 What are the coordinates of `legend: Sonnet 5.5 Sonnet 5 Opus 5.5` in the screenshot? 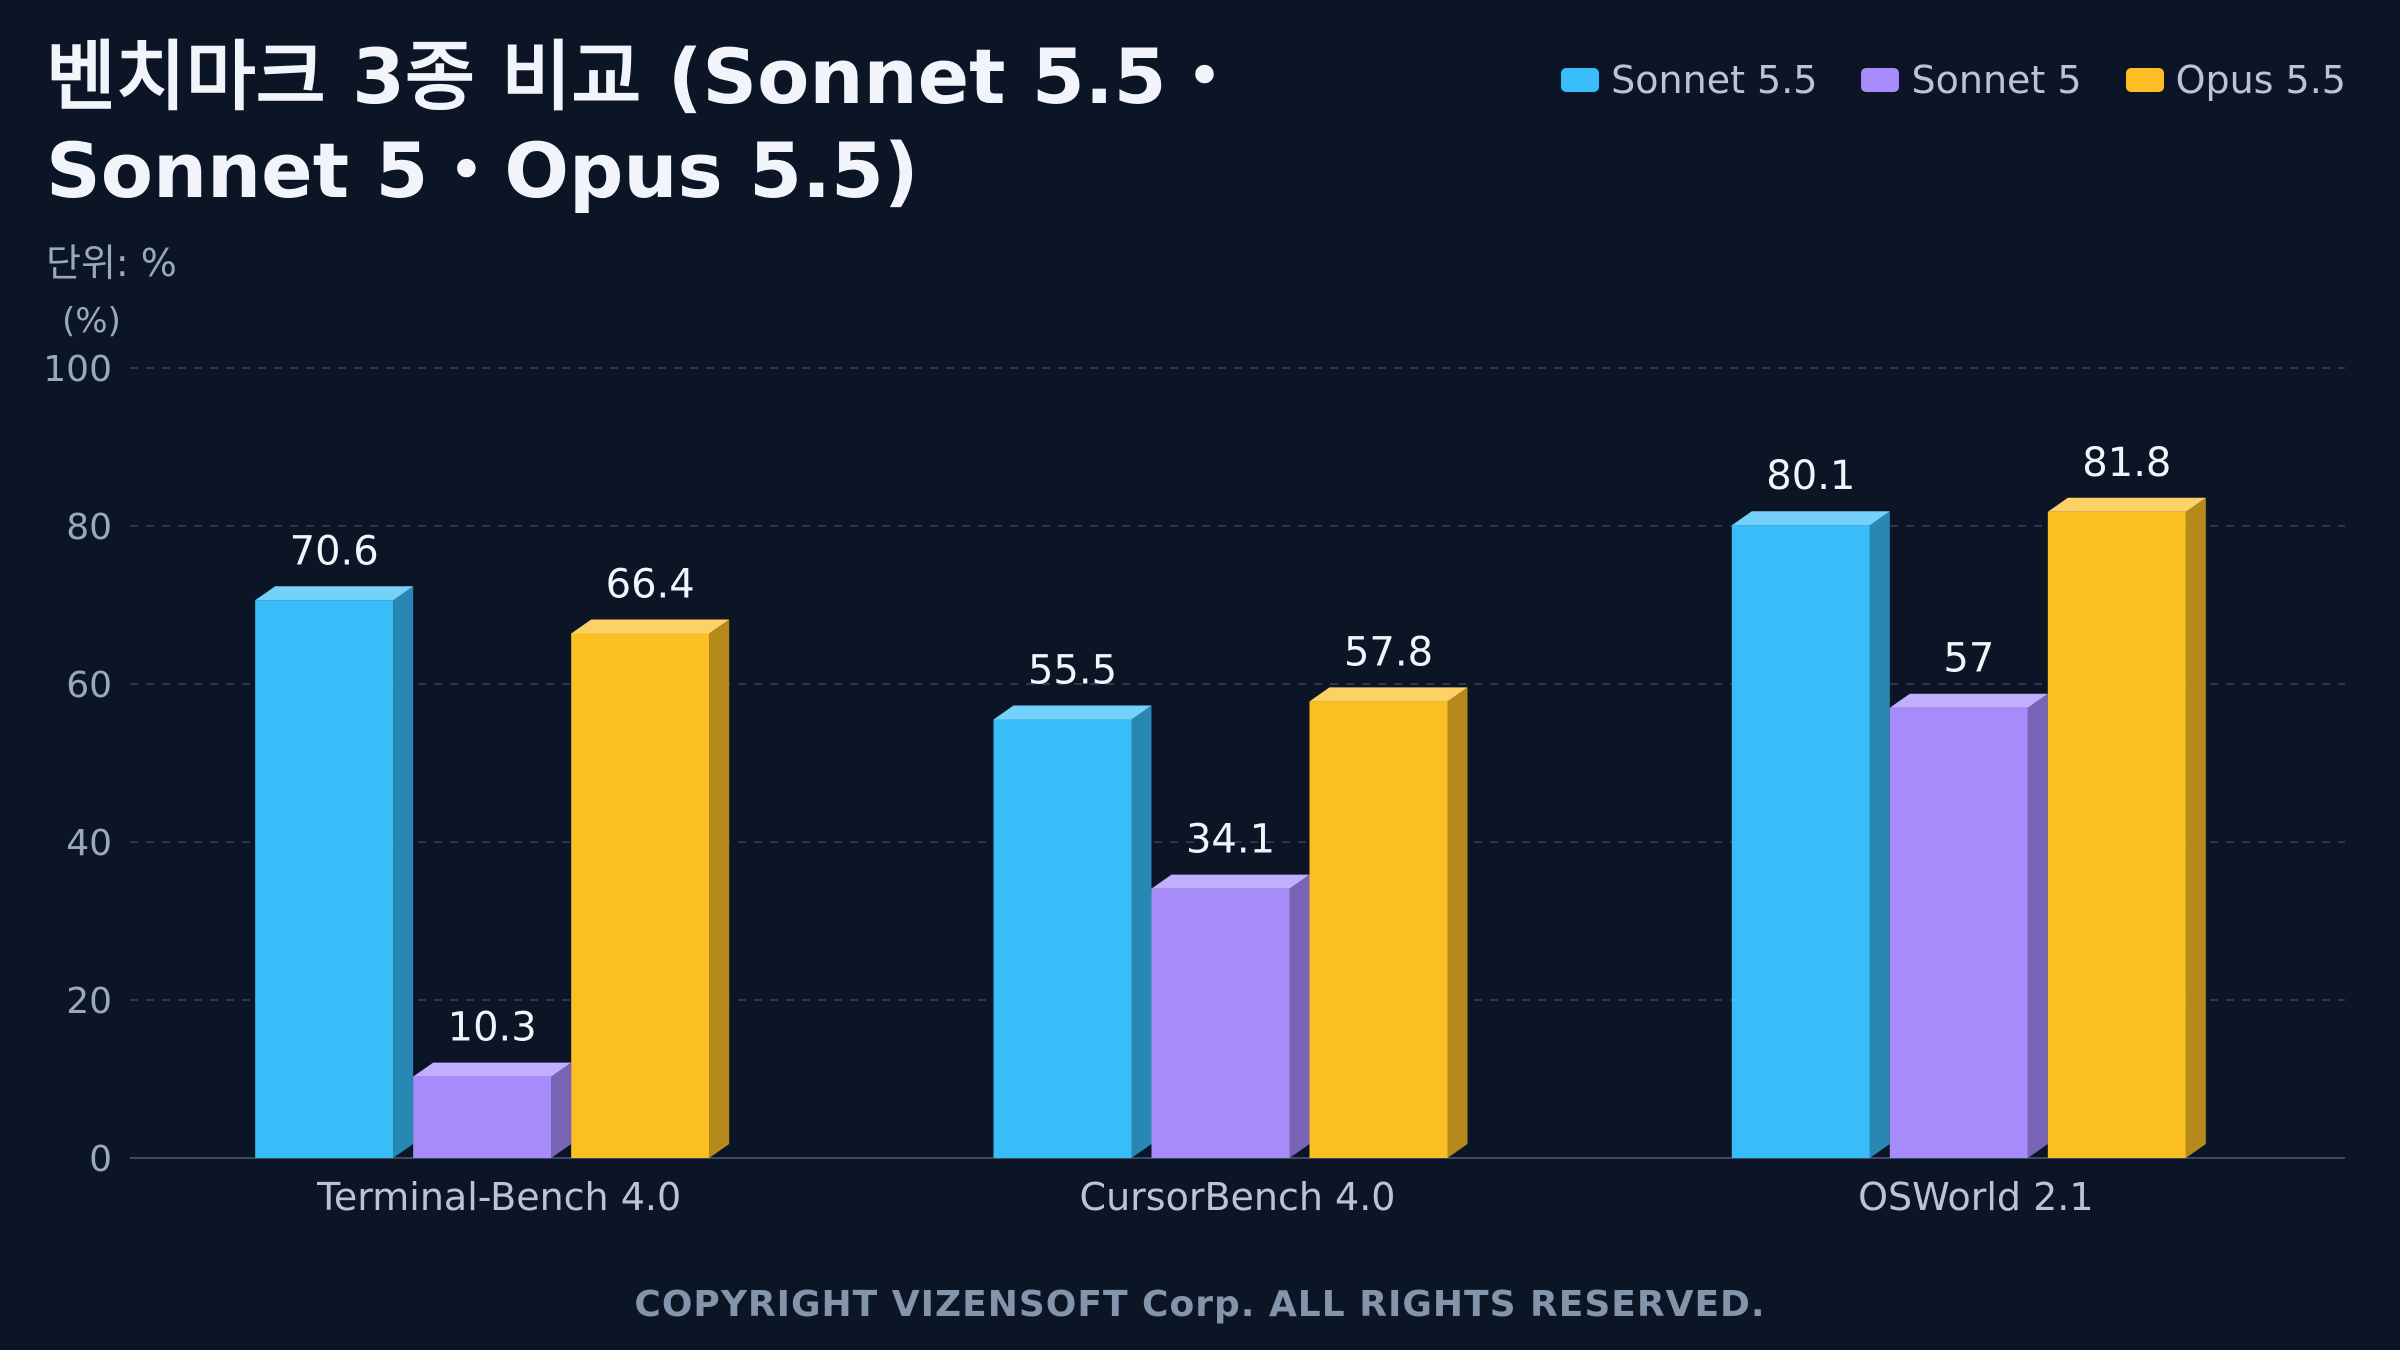 It's located at (1953, 80).